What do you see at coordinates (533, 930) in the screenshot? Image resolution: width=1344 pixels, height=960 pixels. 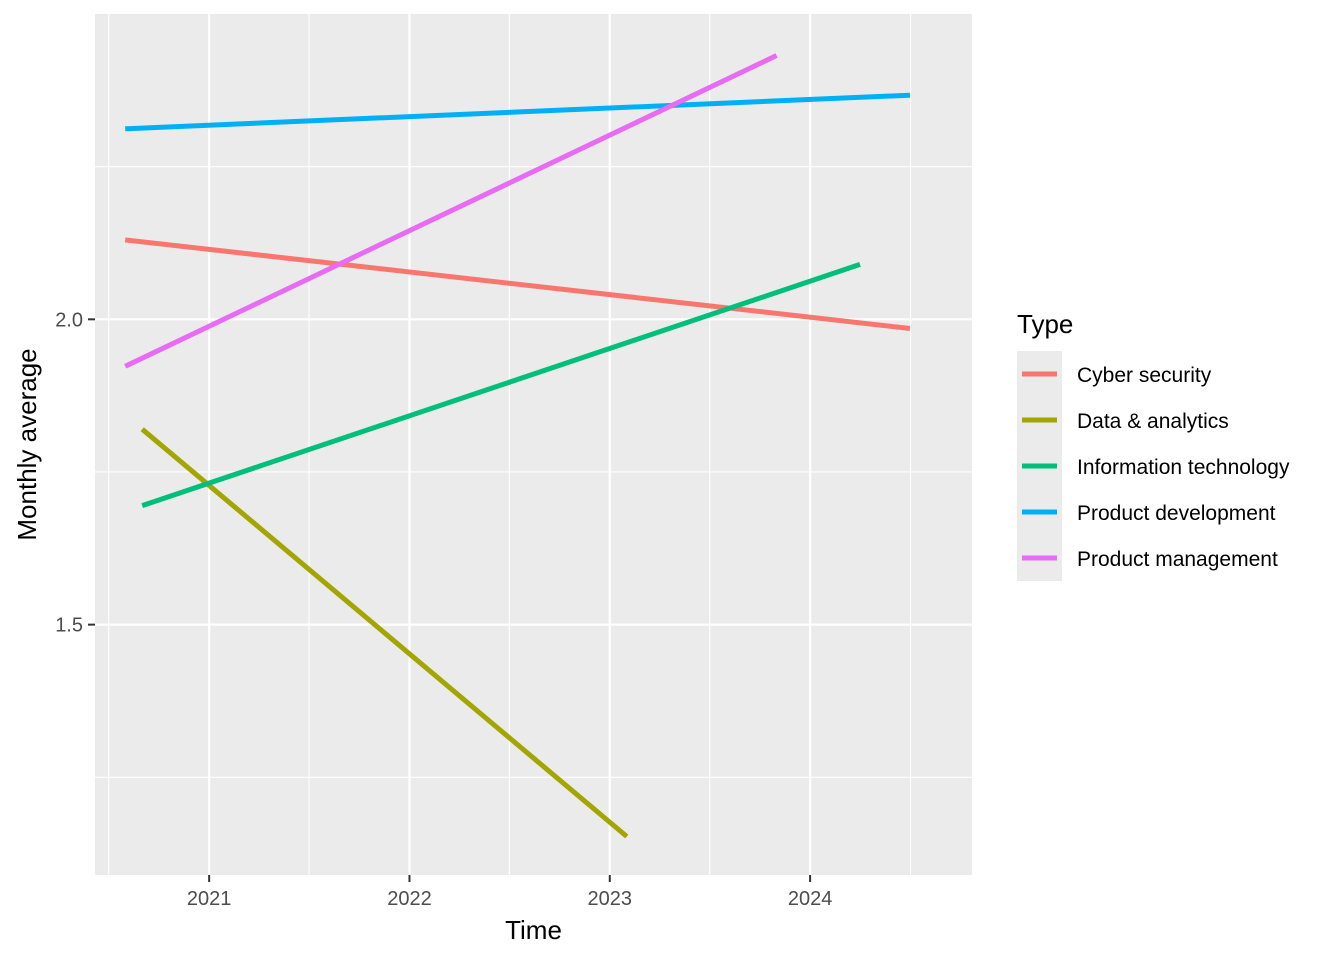 I see `x-axis-title: Time` at bounding box center [533, 930].